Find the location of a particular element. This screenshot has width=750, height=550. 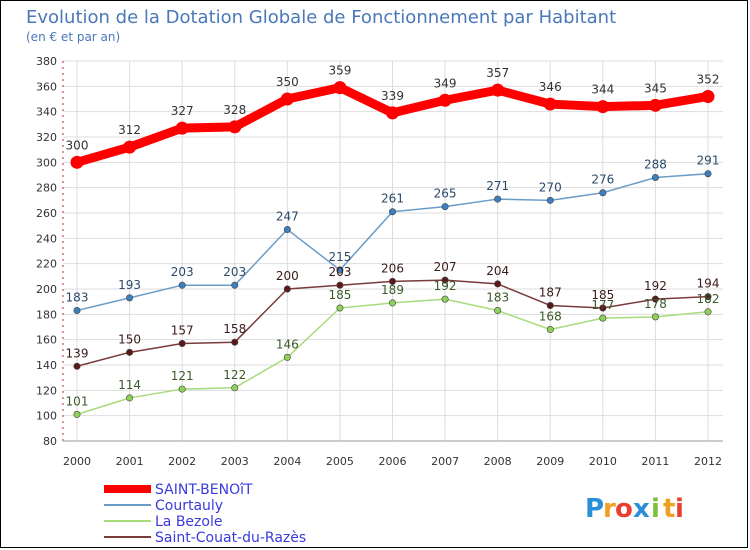

data-label: 150 is located at coordinates (129, 339).